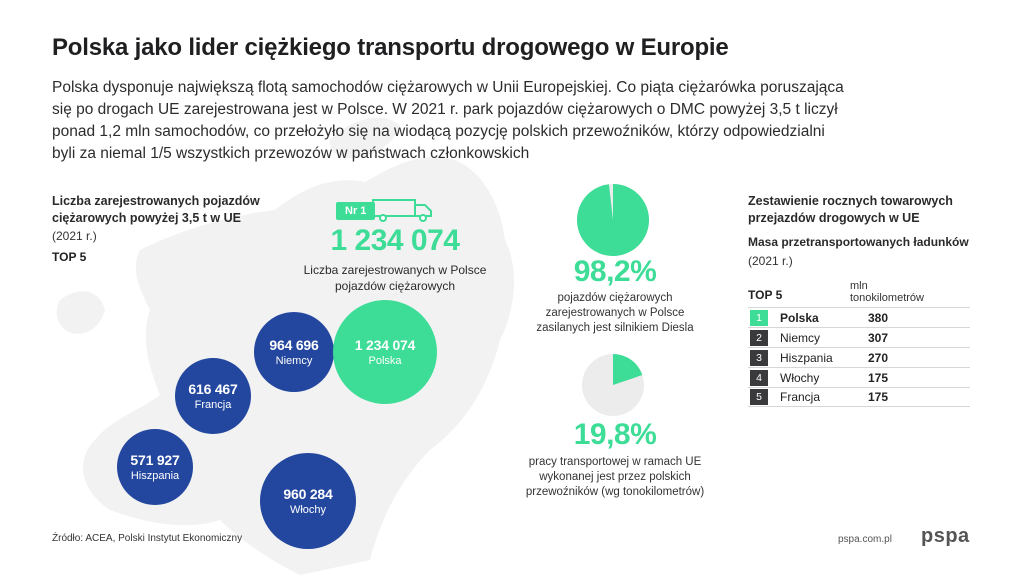  What do you see at coordinates (759, 397) in the screenshot?
I see `rank-cell: 5` at bounding box center [759, 397].